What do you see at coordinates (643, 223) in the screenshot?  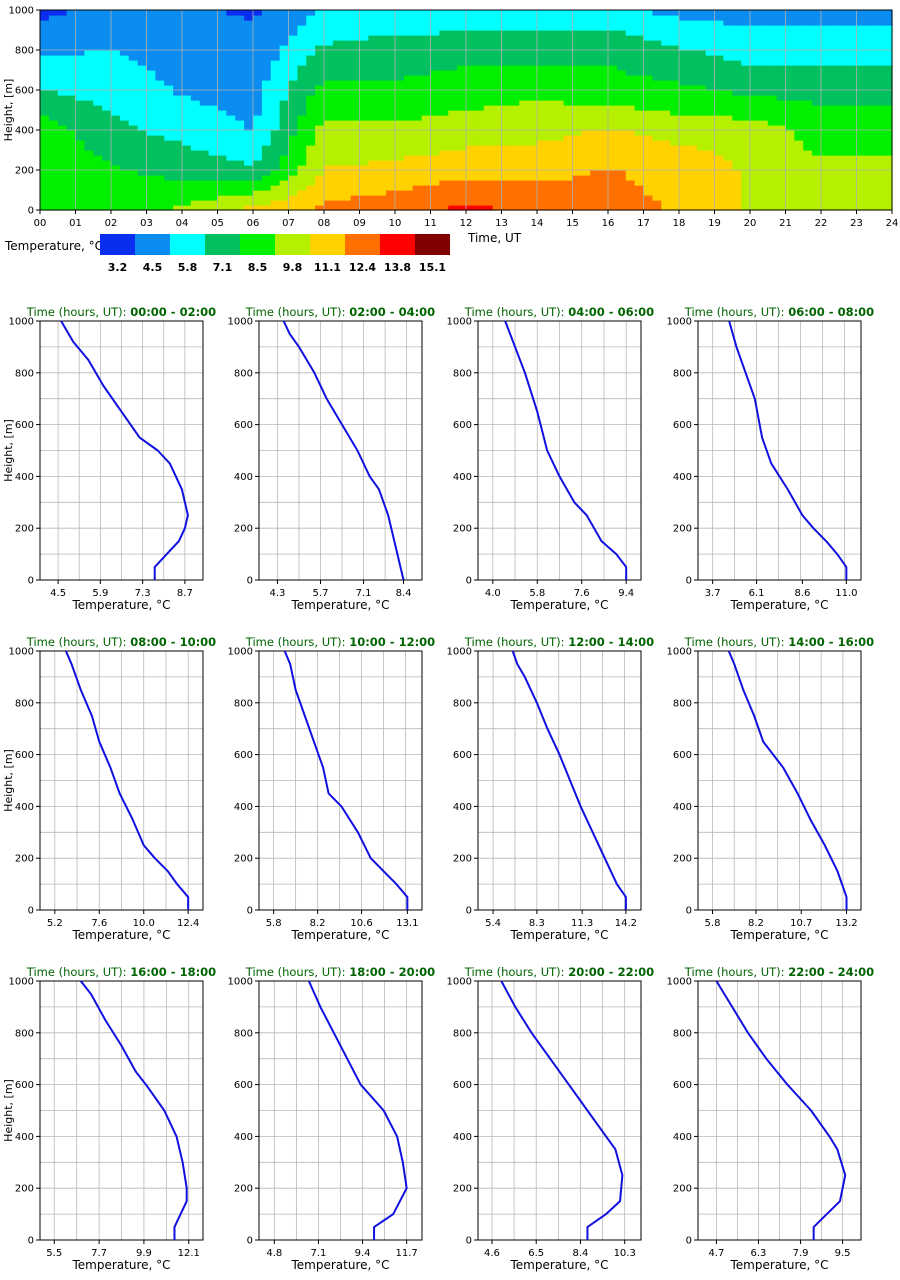 I see `heatmap-x-tick-label: 17` at bounding box center [643, 223].